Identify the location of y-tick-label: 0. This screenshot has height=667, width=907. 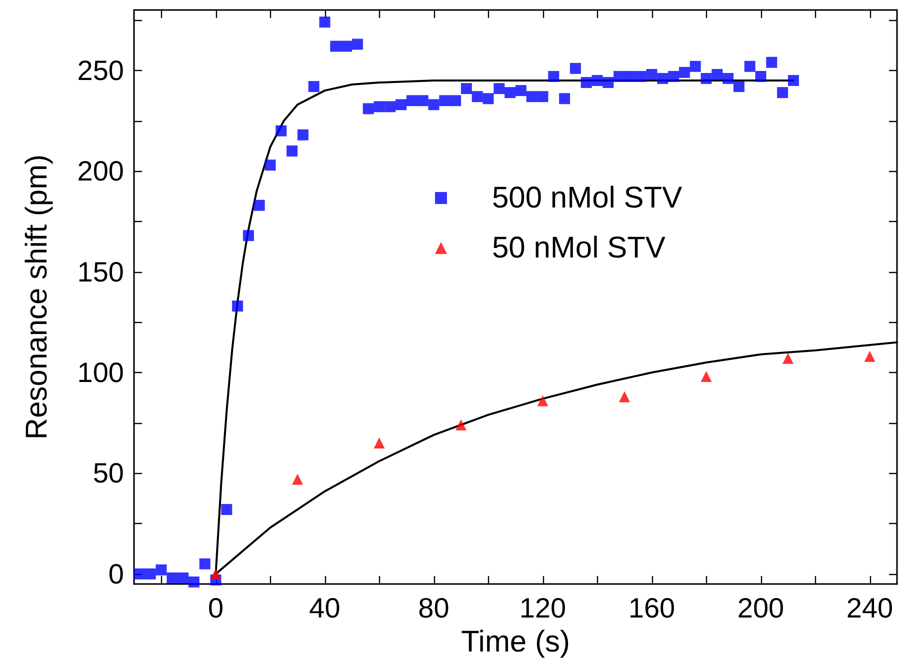
(116, 574).